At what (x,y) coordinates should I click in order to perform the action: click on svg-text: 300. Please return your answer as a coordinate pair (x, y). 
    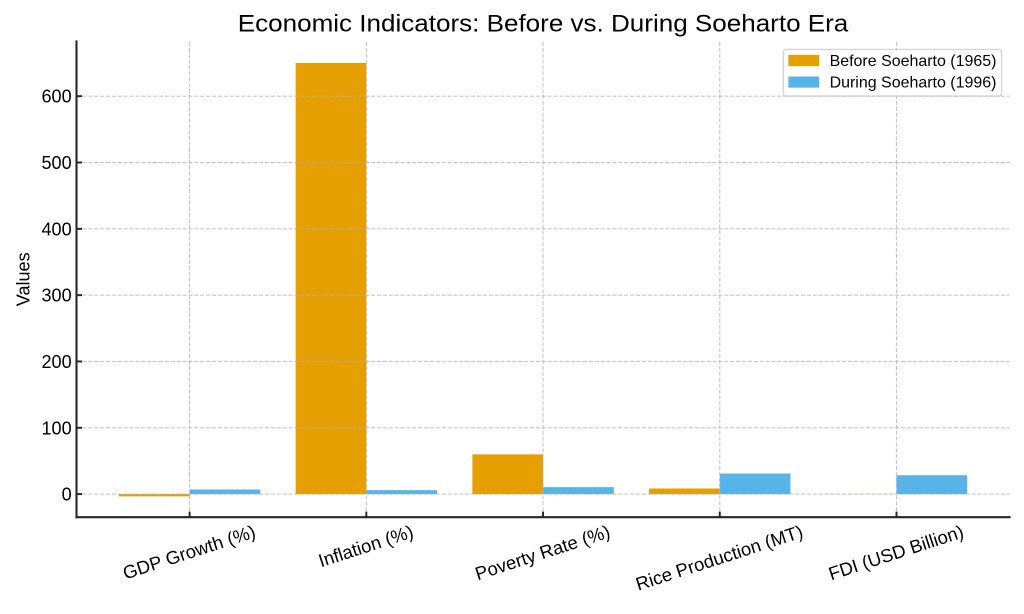
    Looking at the image, I should click on (57, 296).